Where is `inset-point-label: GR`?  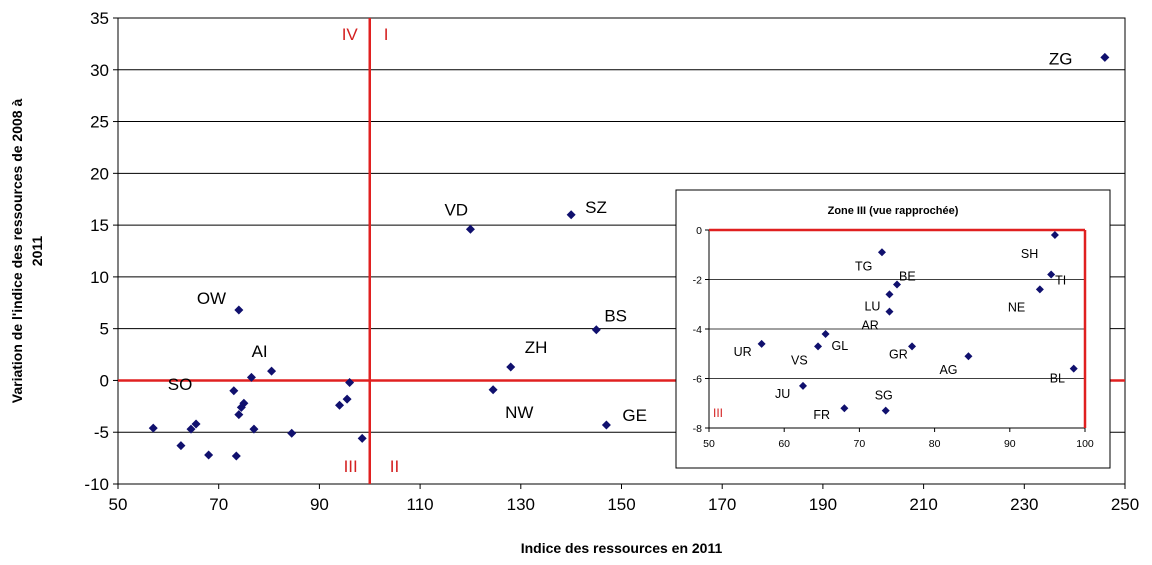
inset-point-label: GR is located at coordinates (898, 354).